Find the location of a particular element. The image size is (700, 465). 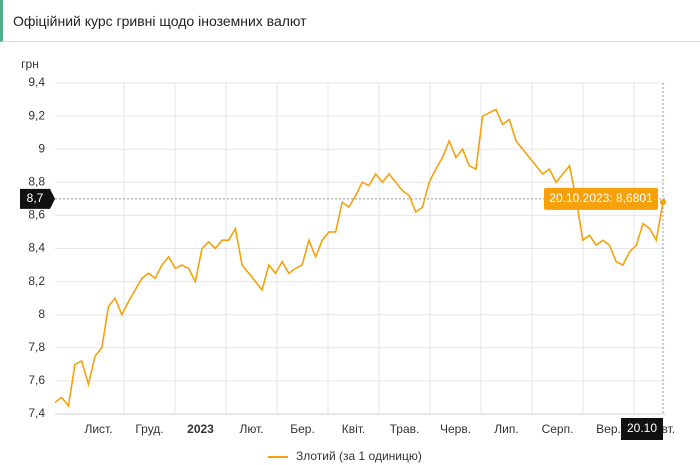

y-tick-label: 7,8 is located at coordinates (36, 347).